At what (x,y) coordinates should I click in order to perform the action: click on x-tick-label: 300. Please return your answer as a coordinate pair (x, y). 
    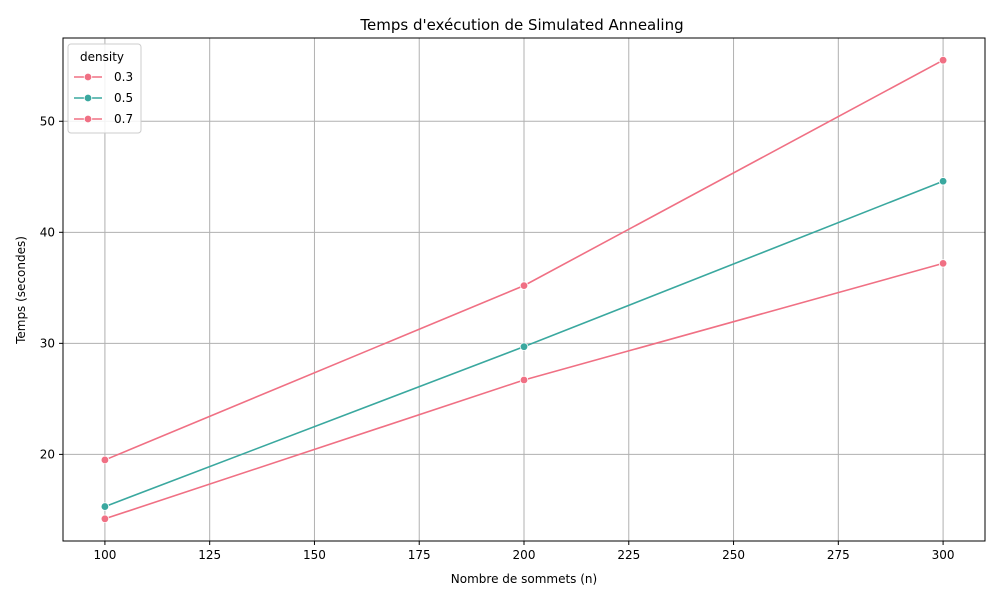
    Looking at the image, I should click on (943, 555).